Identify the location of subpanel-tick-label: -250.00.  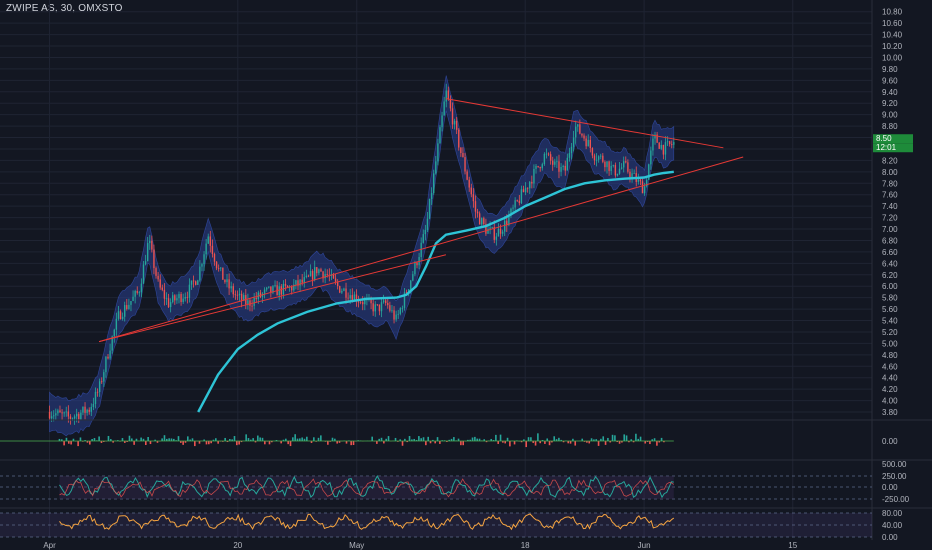
(896, 499).